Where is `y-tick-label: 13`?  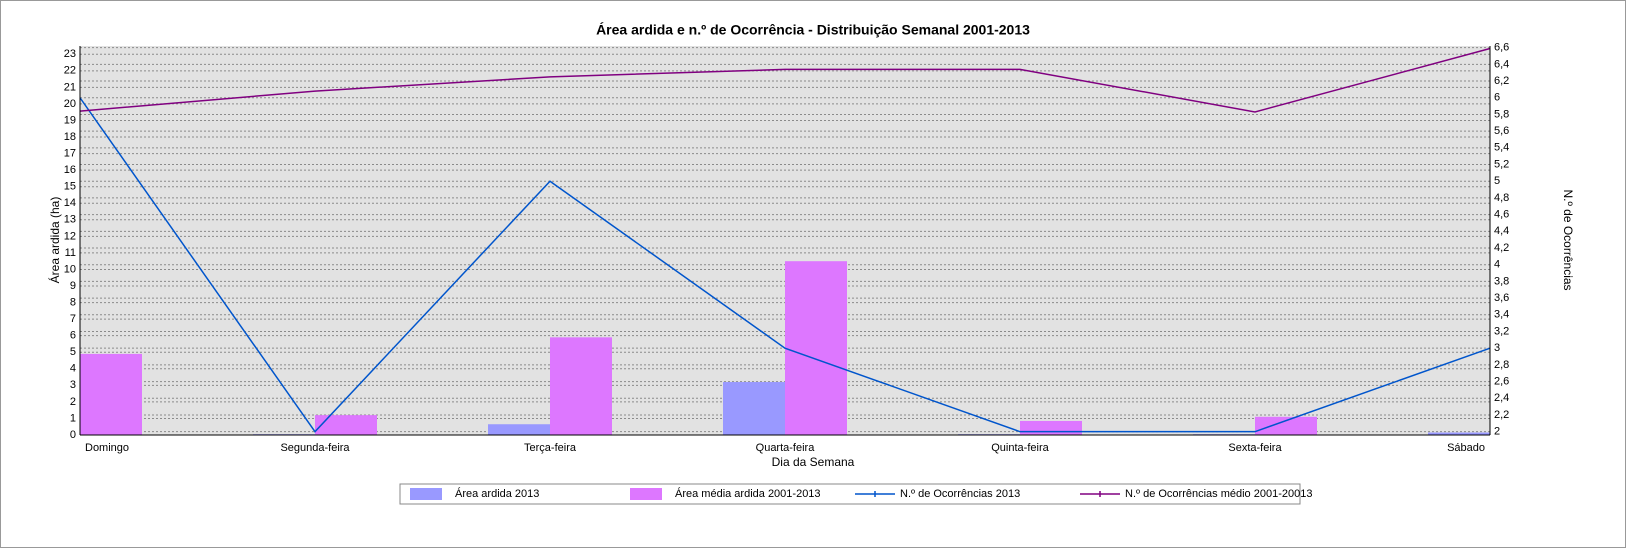 y-tick-label: 13 is located at coordinates (70, 220).